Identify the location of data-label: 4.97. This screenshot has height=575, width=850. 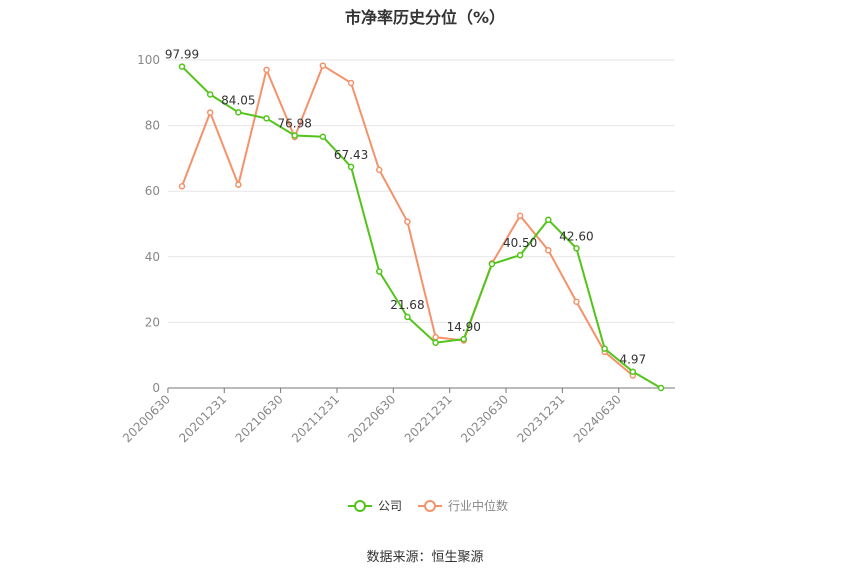
(632, 360).